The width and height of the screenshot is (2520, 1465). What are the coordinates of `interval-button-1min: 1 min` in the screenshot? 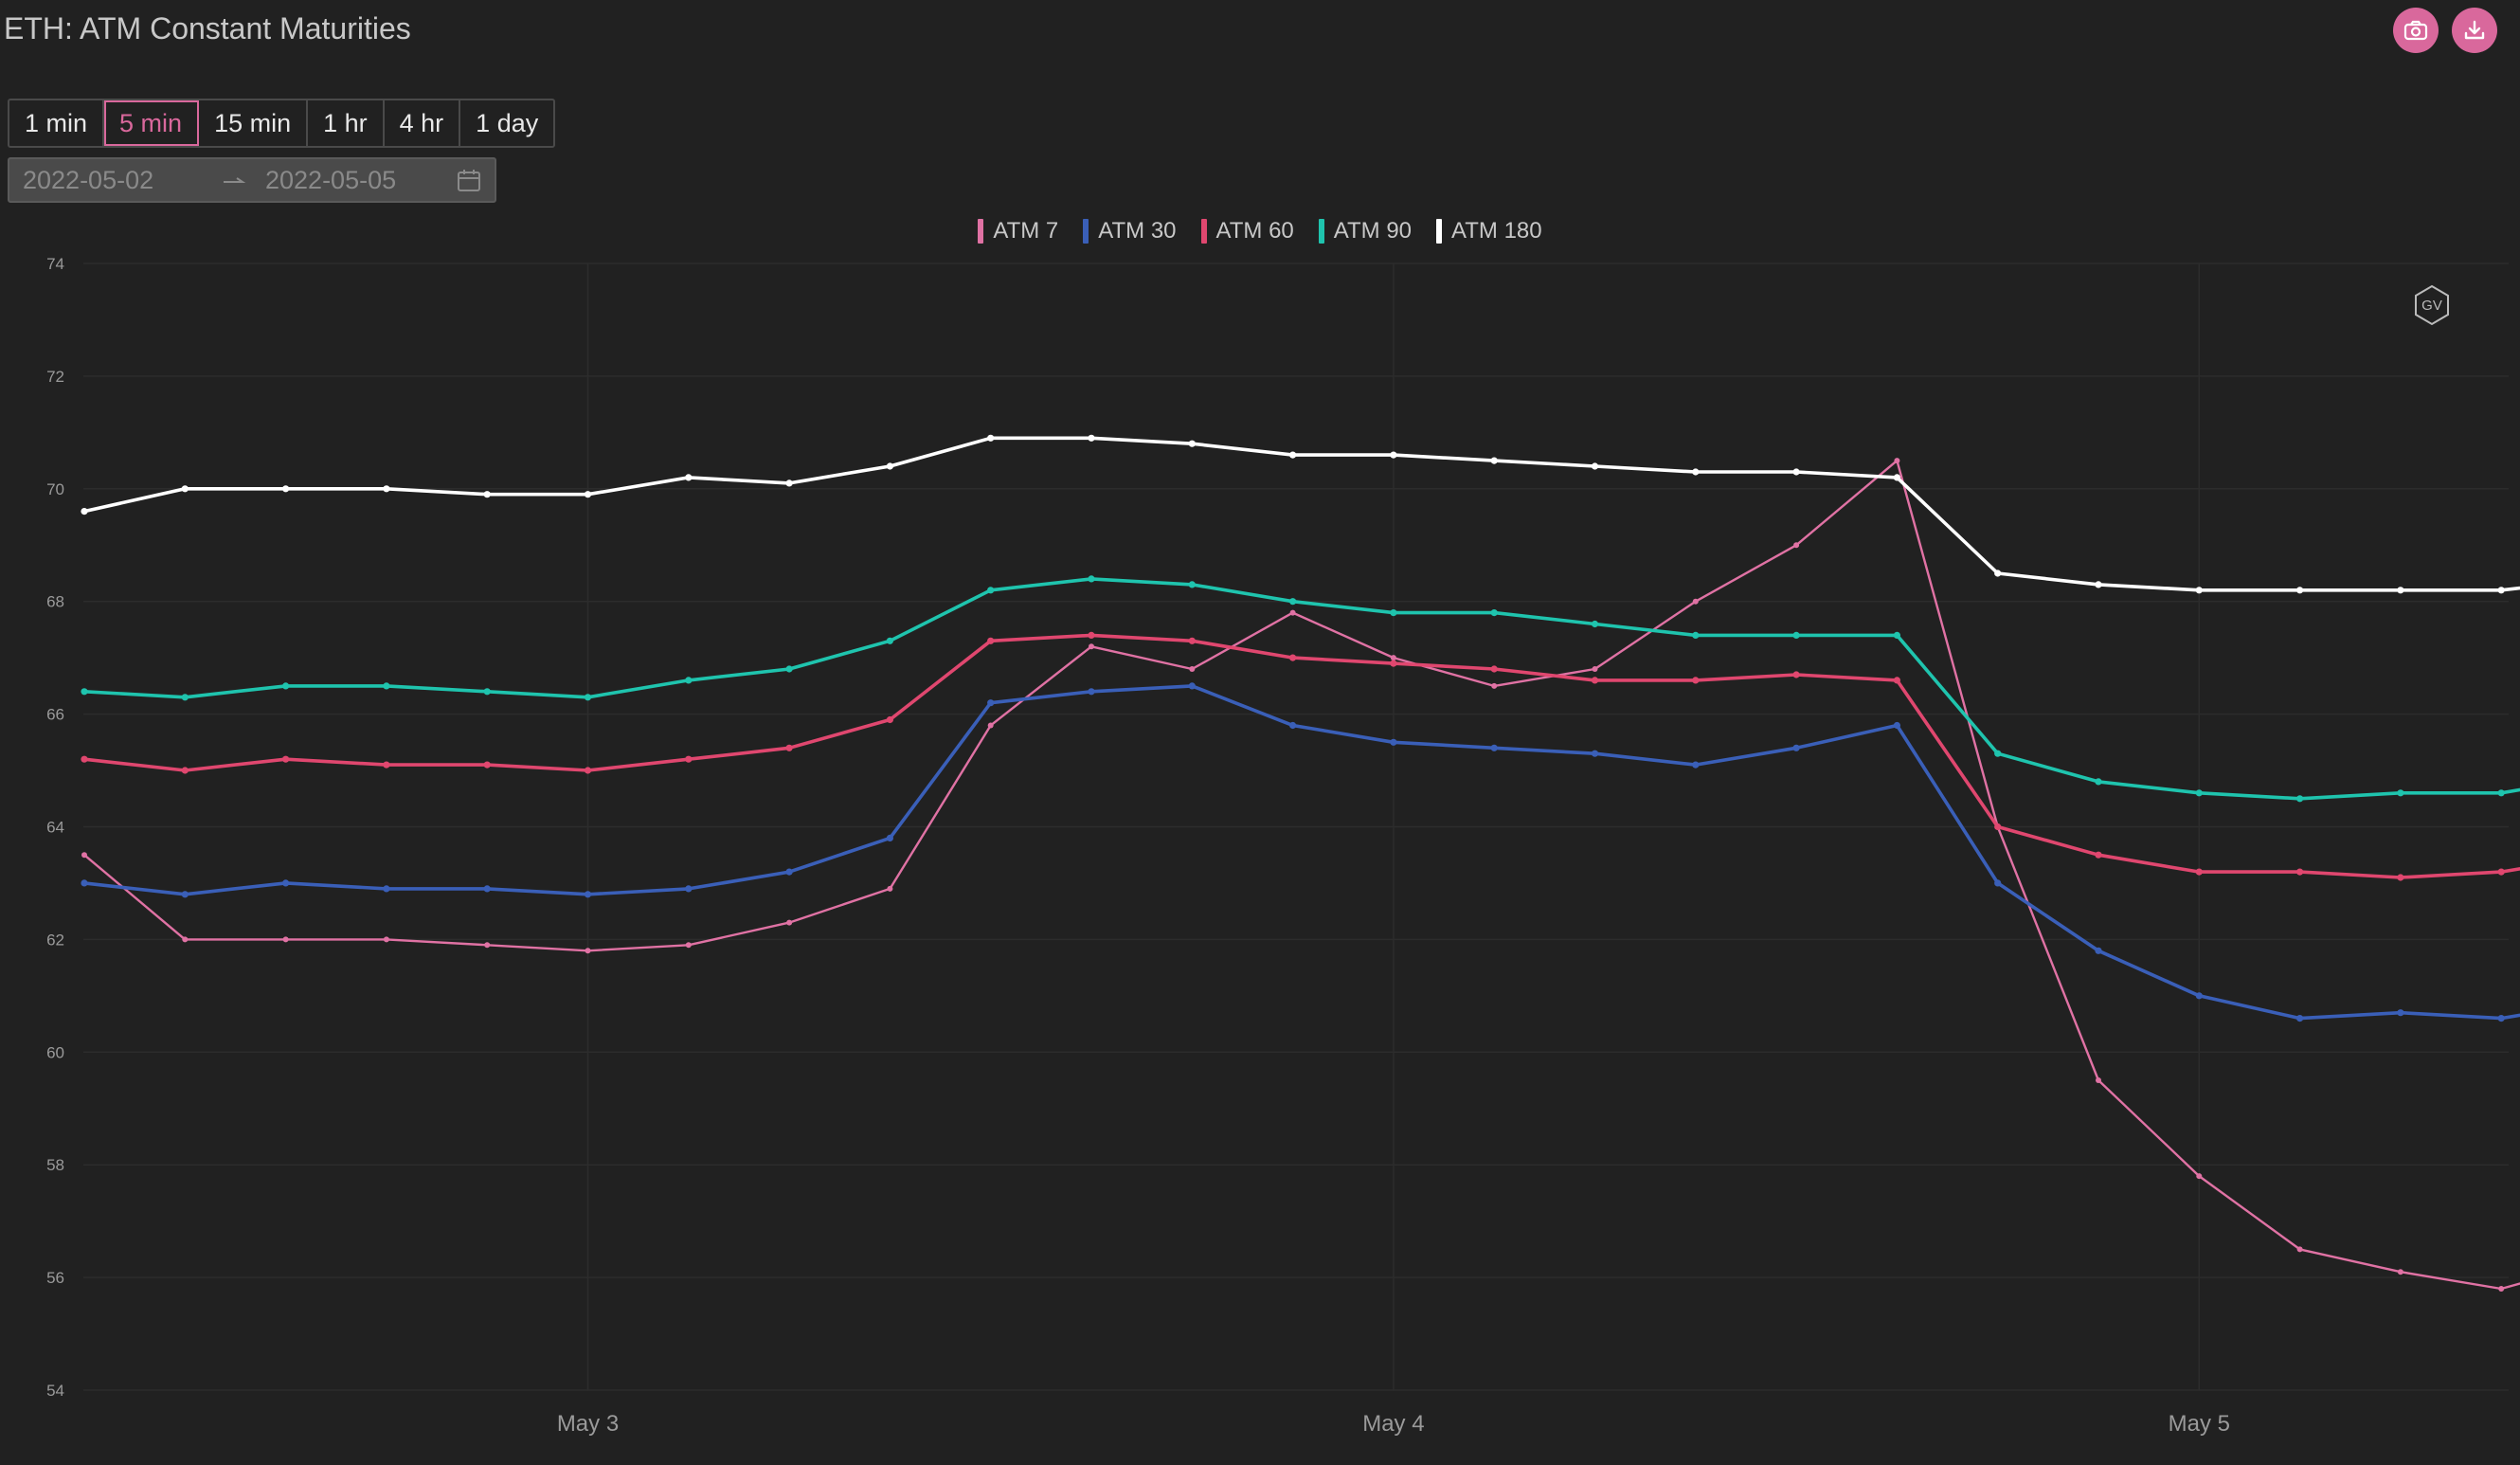 It's located at (57, 123).